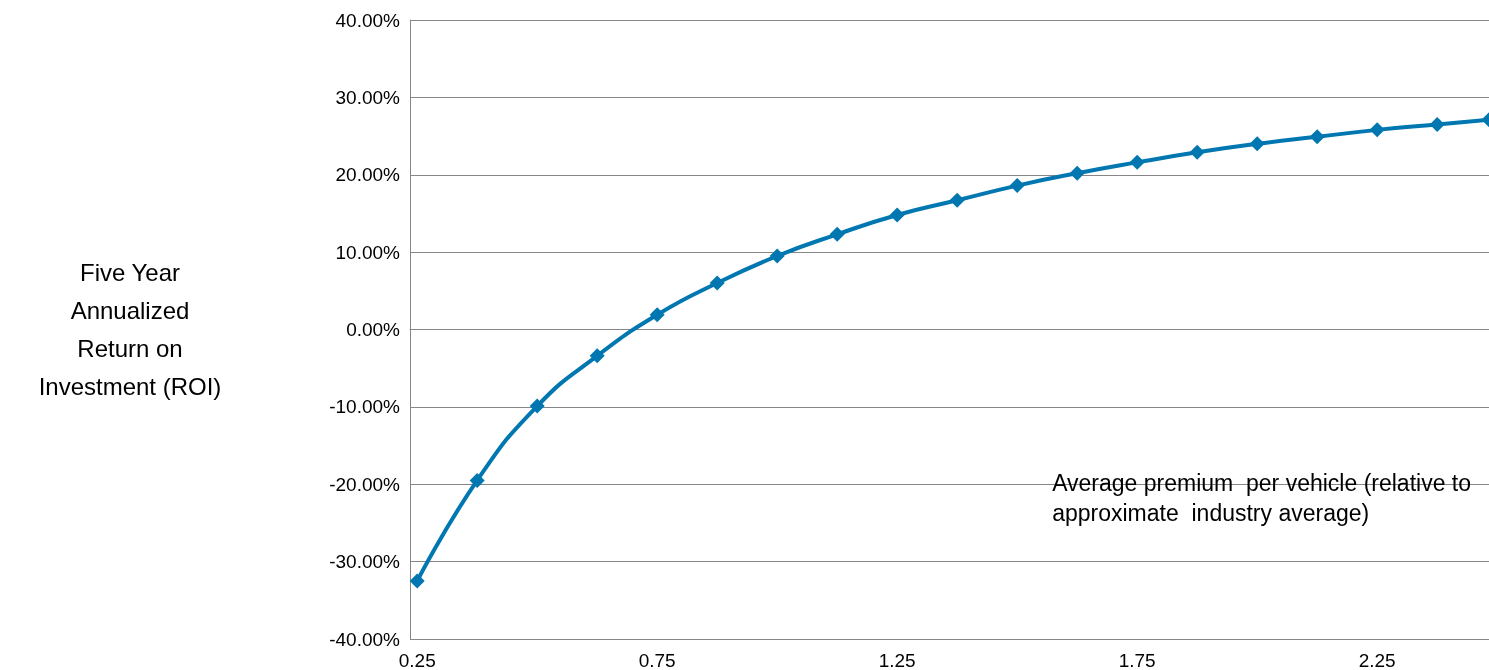 This screenshot has width=1489, height=670. Describe the element at coordinates (1377, 660) in the screenshot. I see `x-tick-label: 2.25` at that location.